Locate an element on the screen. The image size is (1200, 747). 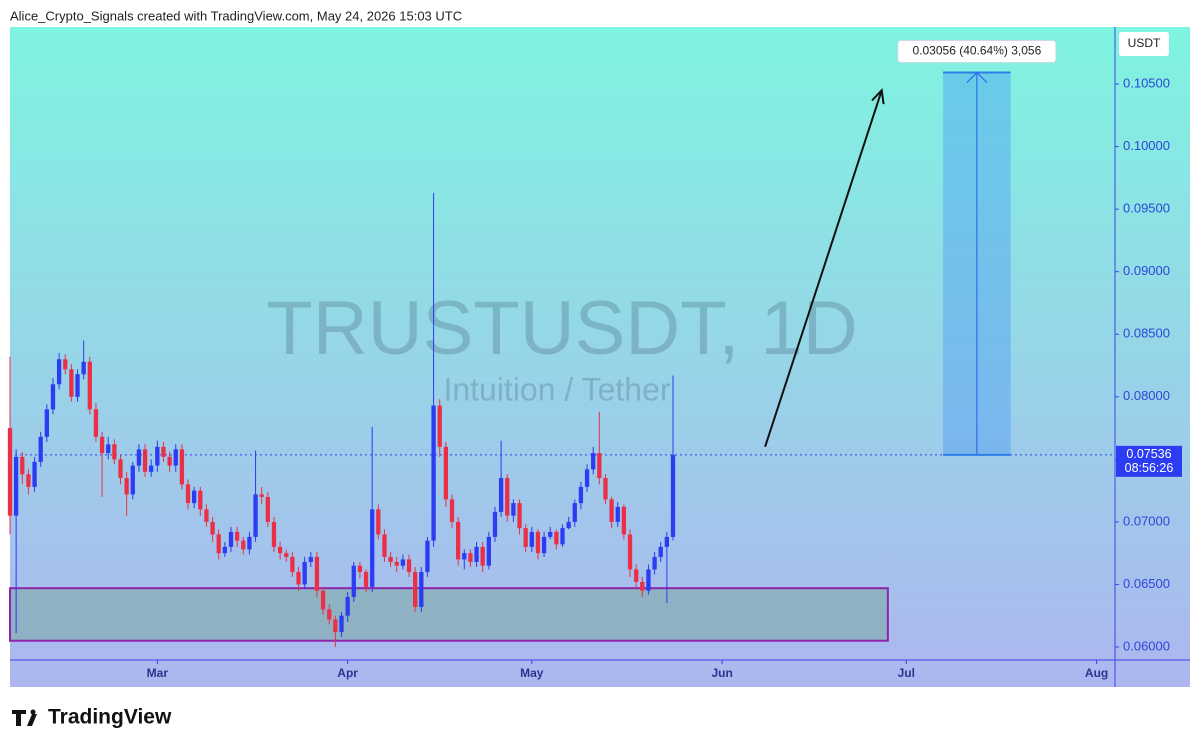
measure-label-box is located at coordinates (977, 52).